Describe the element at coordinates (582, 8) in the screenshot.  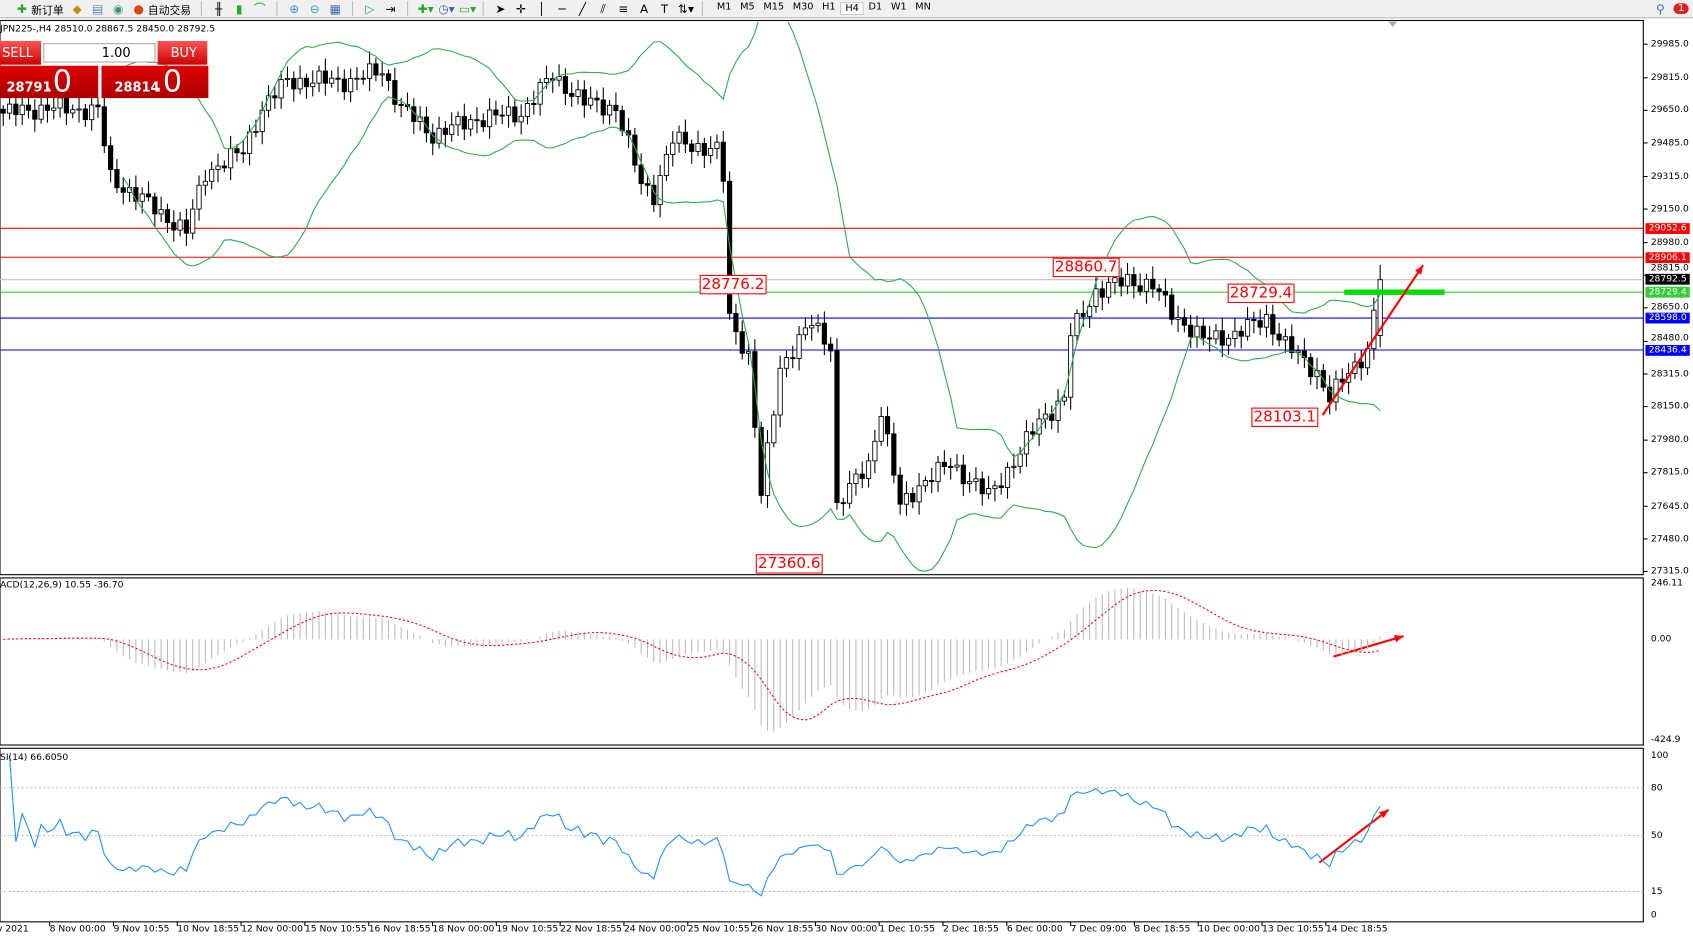
I see `trendline-icon: ╱` at that location.